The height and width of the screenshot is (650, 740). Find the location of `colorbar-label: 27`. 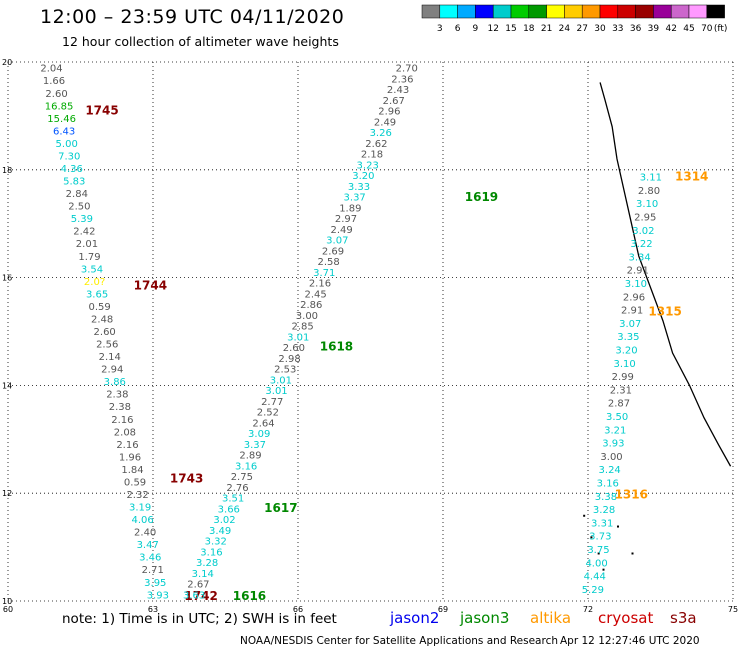

colorbar-label: 27 is located at coordinates (581, 29).